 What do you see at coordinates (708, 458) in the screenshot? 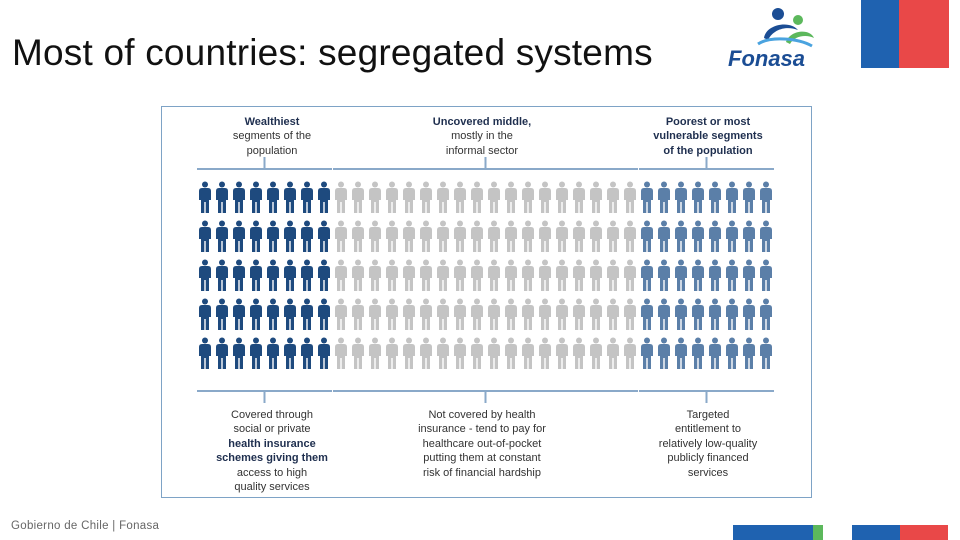
I see `bottom-label-poorest-line4: publicly financed` at bounding box center [708, 458].